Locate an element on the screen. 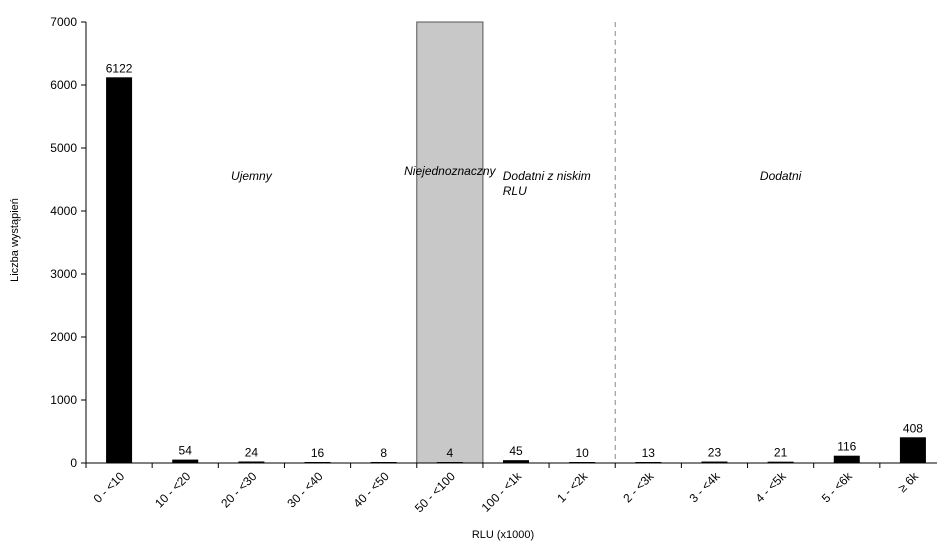  data-label-12: 408 is located at coordinates (913, 428).